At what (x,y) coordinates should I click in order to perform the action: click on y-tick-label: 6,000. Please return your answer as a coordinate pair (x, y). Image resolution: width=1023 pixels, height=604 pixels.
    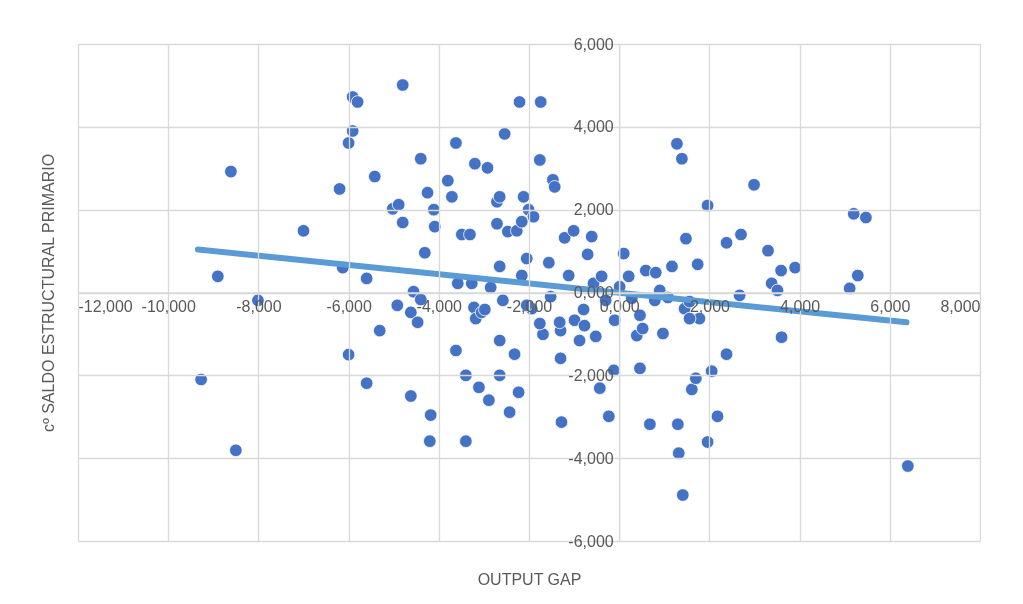
    Looking at the image, I should click on (593, 44).